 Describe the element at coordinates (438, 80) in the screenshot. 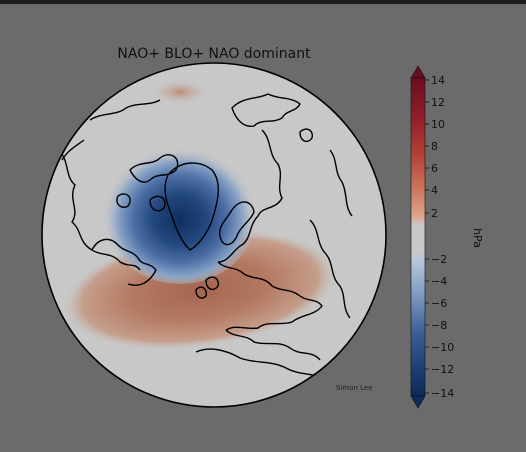

I see `colorbar-tick-label: 14` at that location.